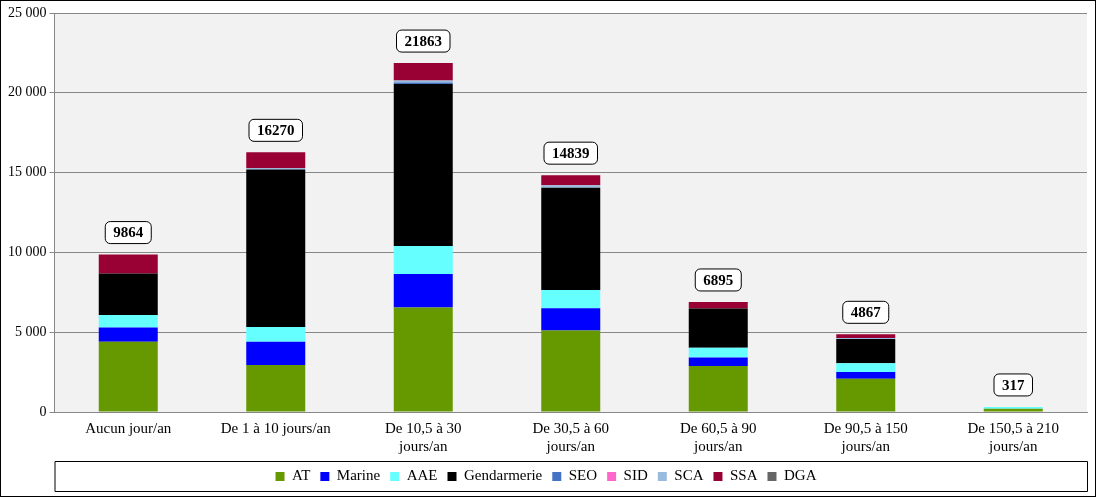  I want to click on total-label: 4867, so click(866, 312).